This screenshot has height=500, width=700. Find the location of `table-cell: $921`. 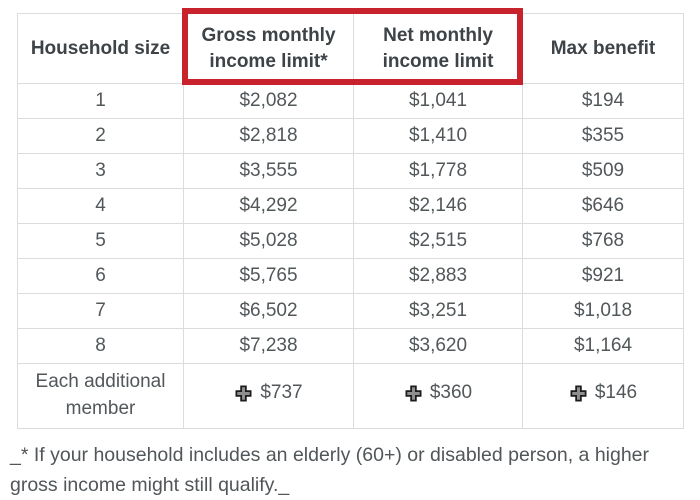

table-cell: $921 is located at coordinates (603, 276).